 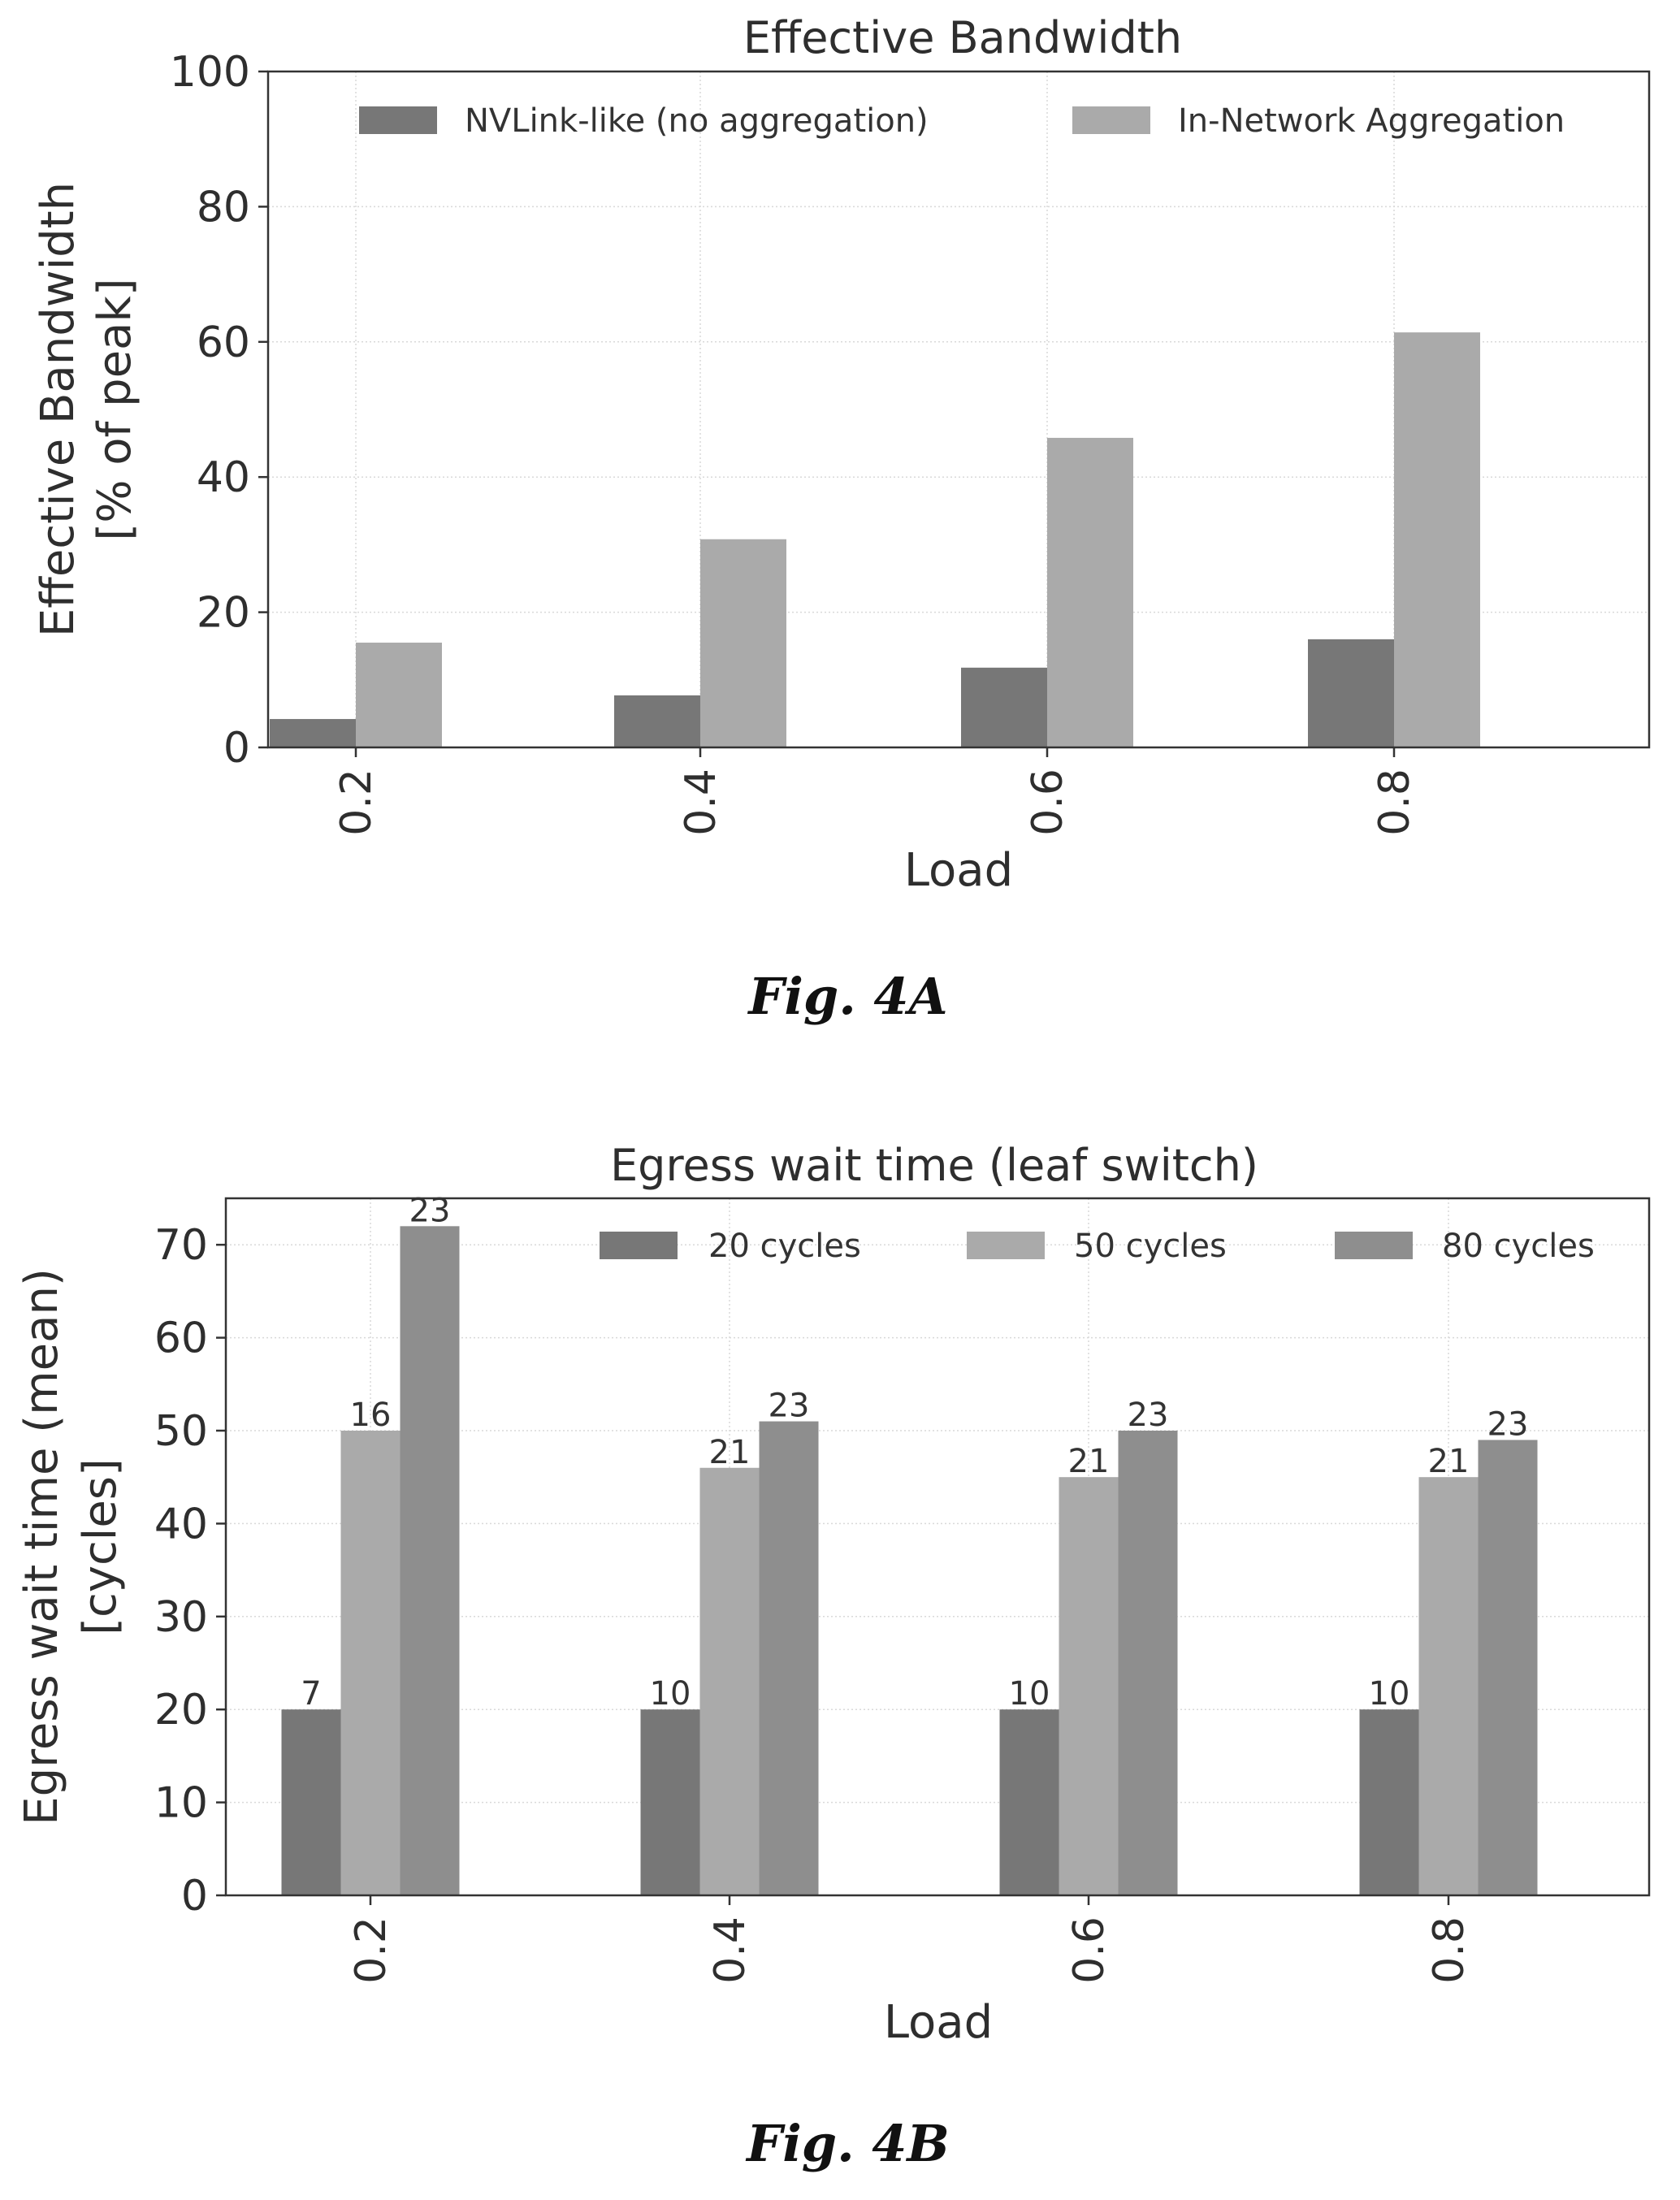 I want to click on y-tick-label: 80, so click(x=223, y=207).